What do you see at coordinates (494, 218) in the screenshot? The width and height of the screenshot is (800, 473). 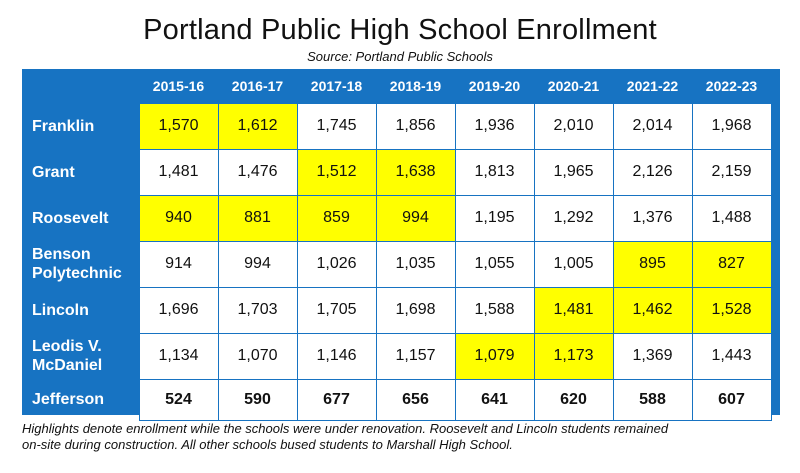 I see `enrollment-cell: 1,195` at bounding box center [494, 218].